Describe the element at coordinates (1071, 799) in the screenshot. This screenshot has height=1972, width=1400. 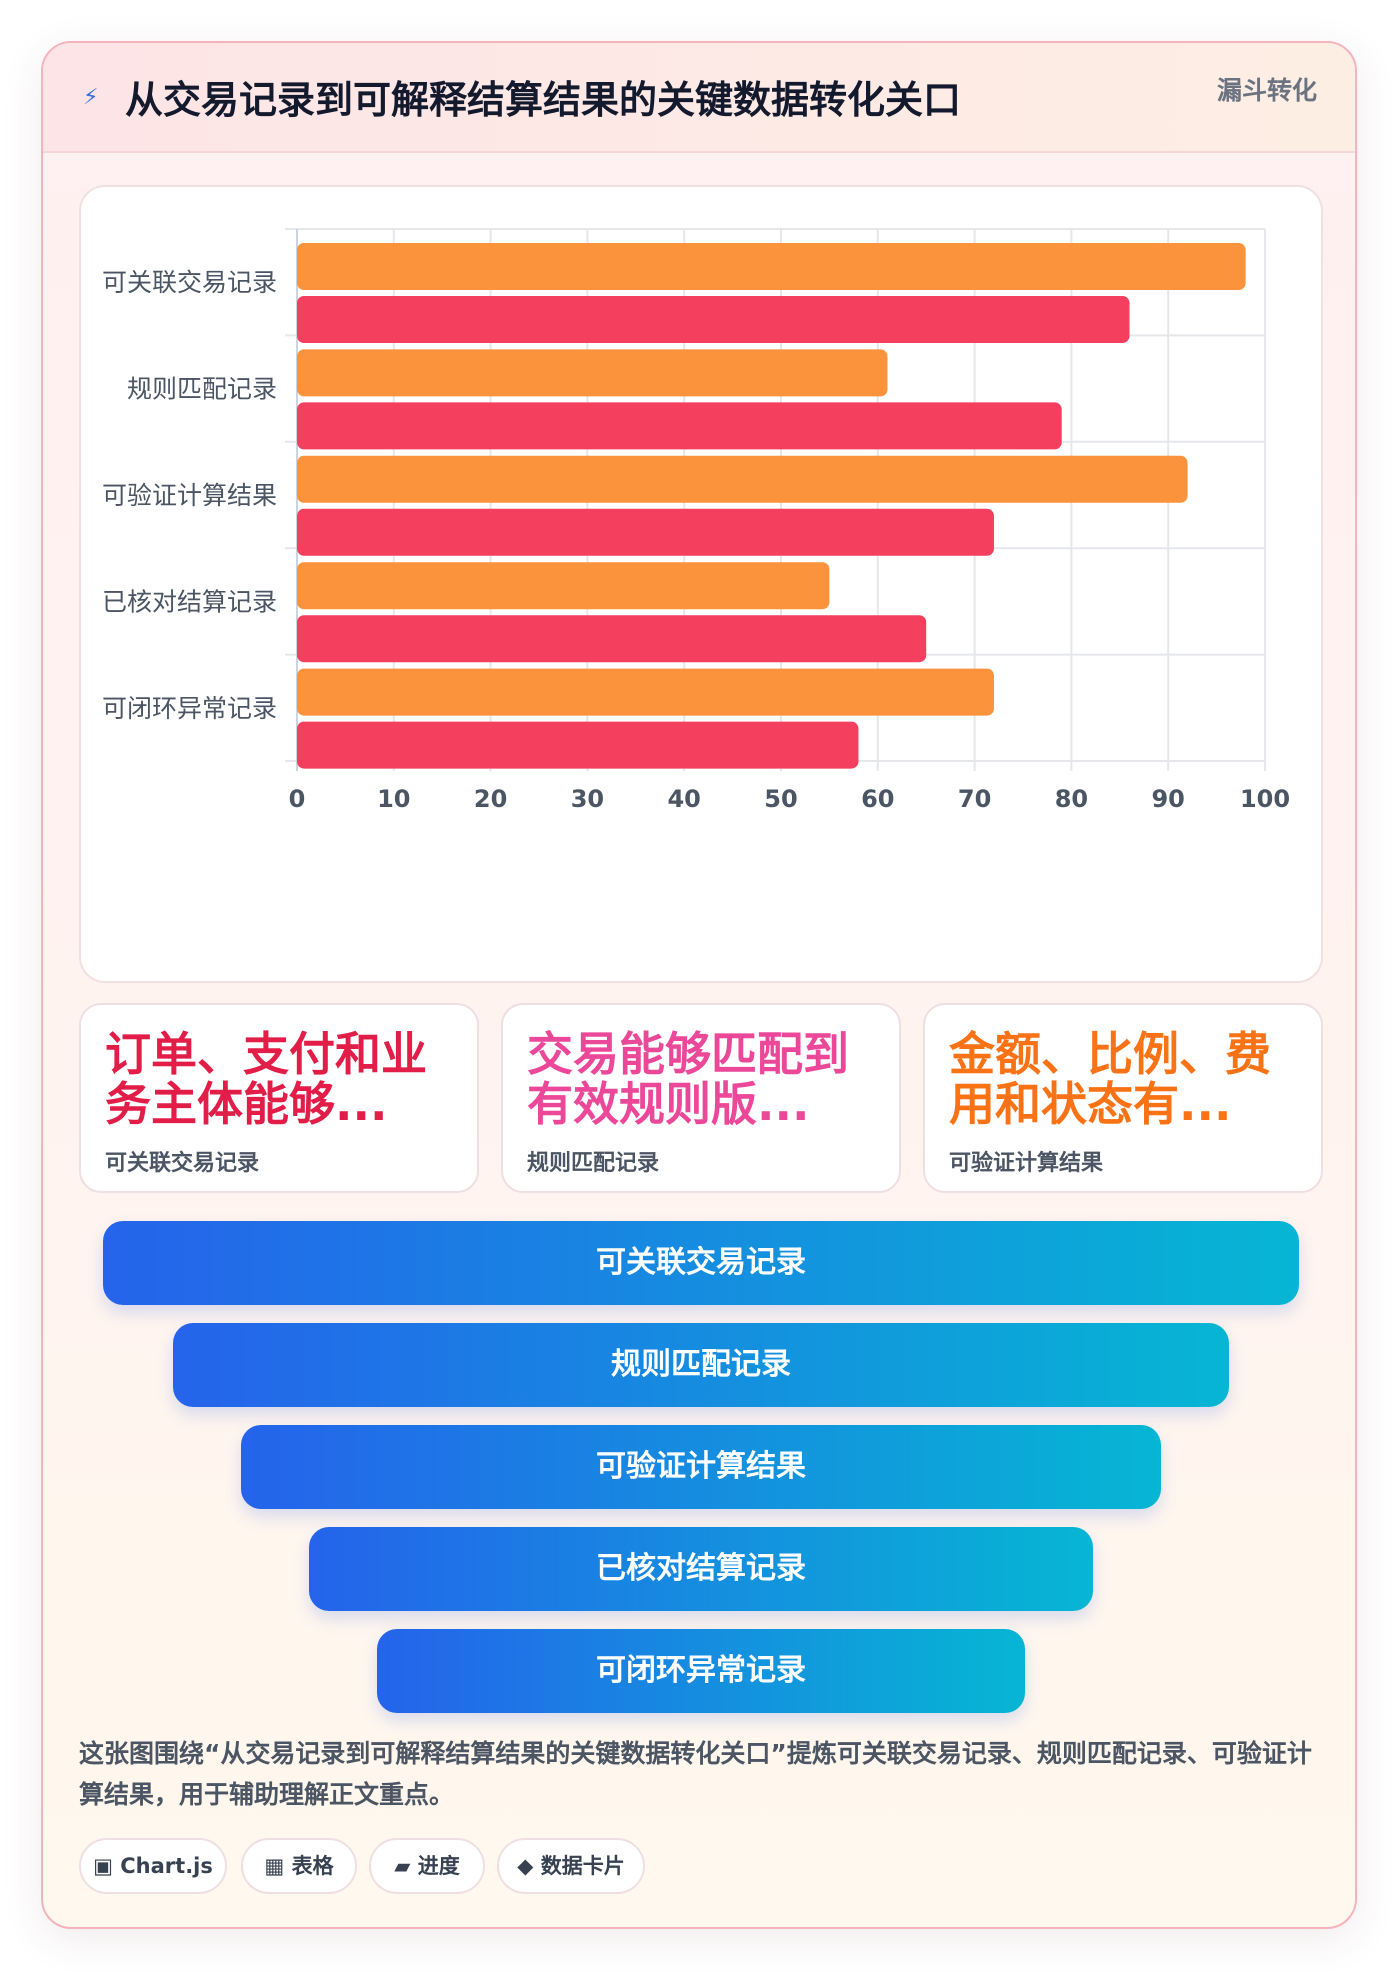
I see `x-tick-label: 80` at that location.